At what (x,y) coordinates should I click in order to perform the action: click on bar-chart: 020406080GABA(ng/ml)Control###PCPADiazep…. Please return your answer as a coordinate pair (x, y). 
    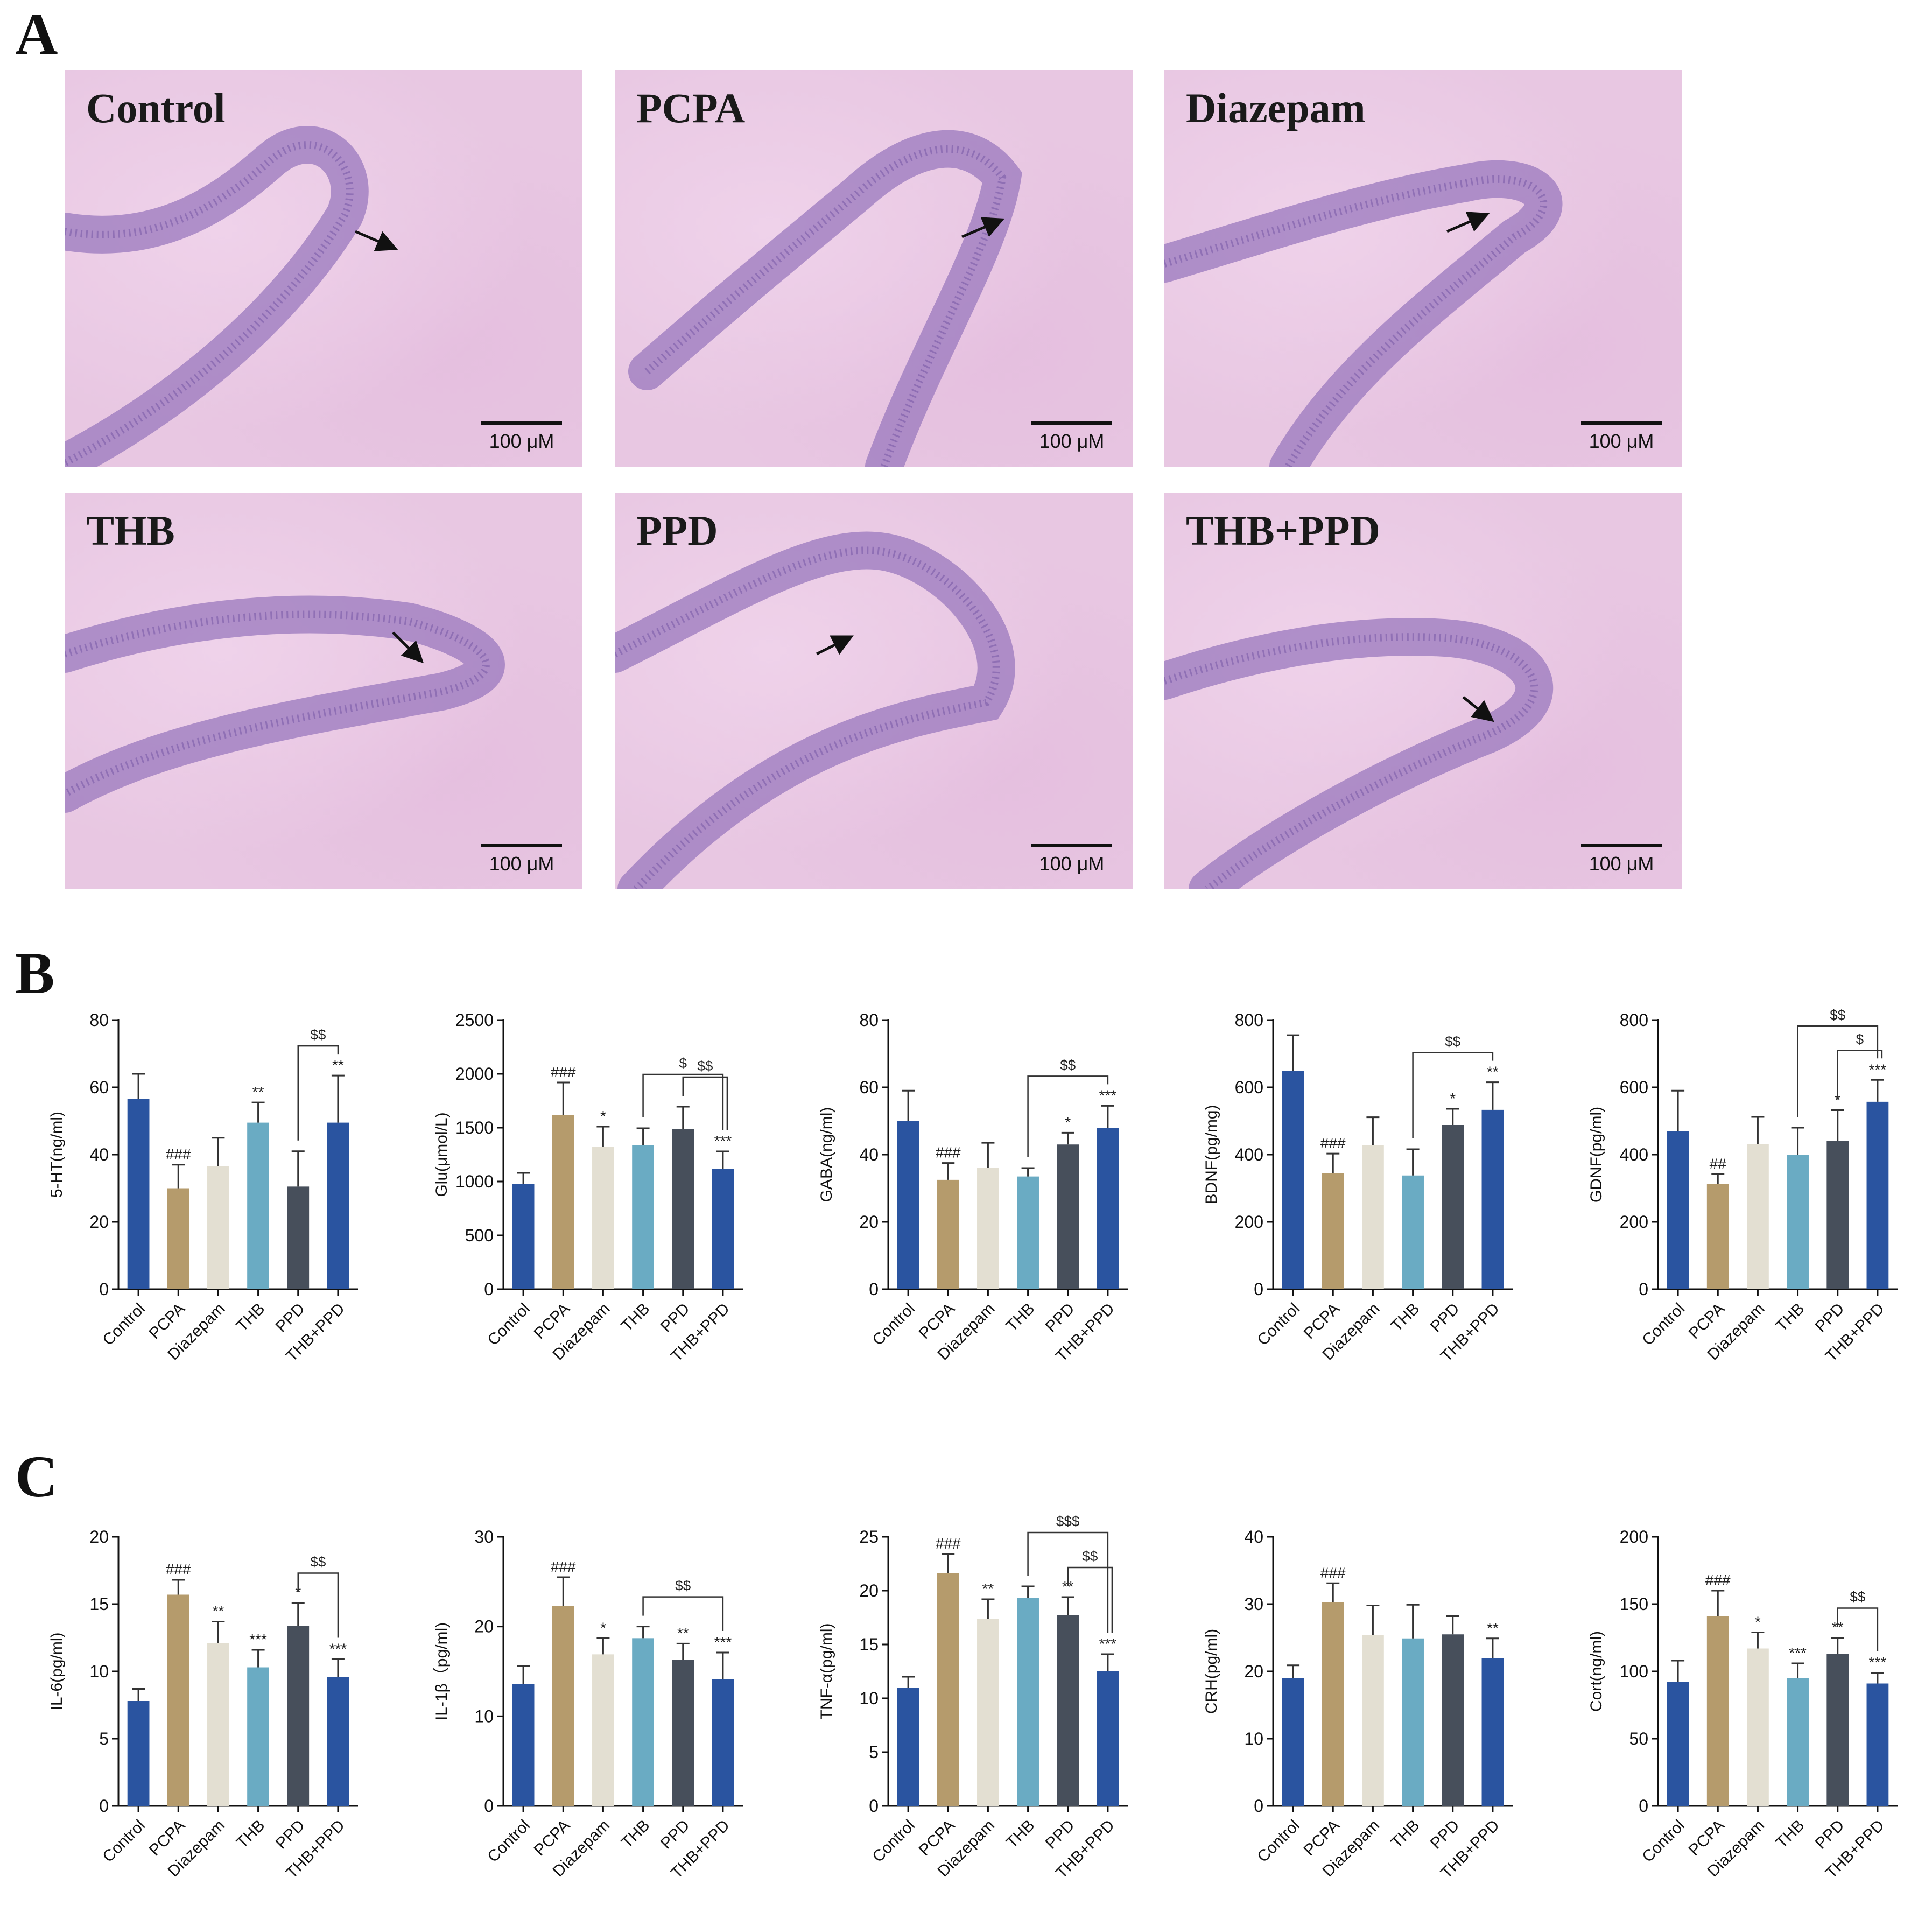
    Looking at the image, I should click on (973, 1187).